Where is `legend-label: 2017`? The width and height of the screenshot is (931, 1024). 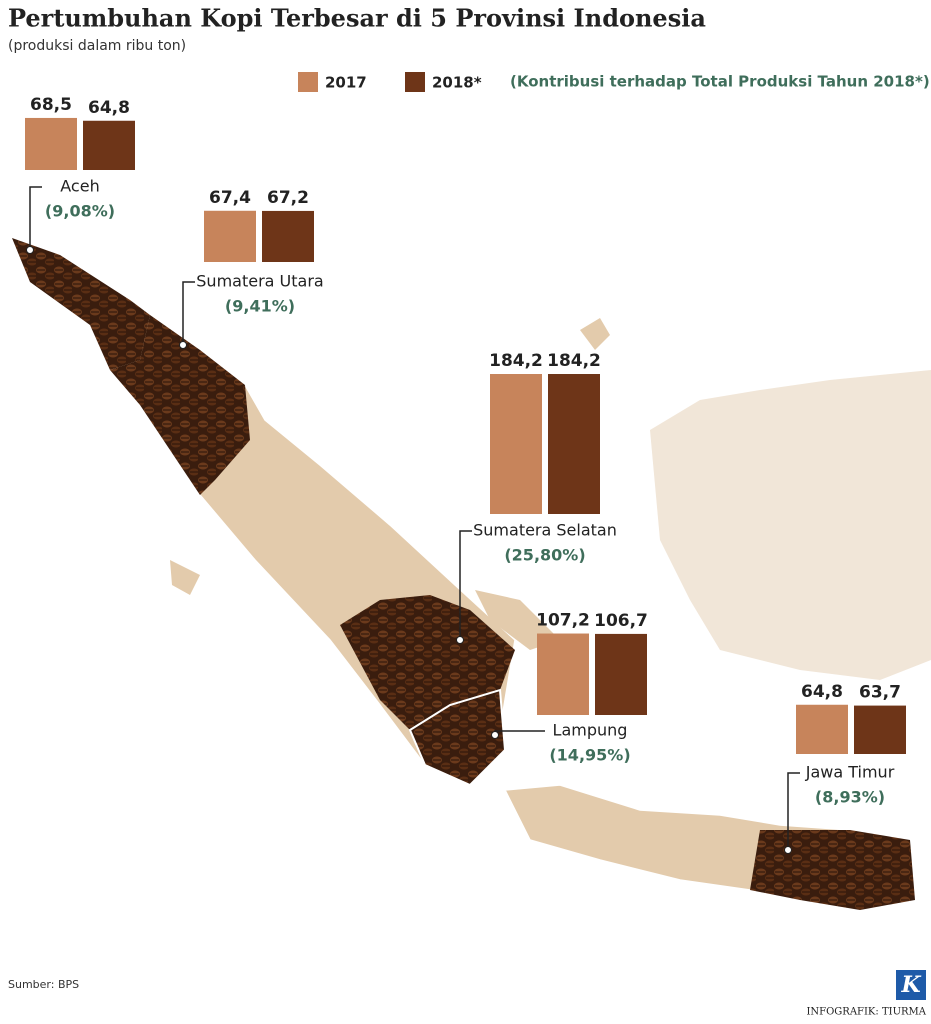 legend-label: 2017 is located at coordinates (346, 83).